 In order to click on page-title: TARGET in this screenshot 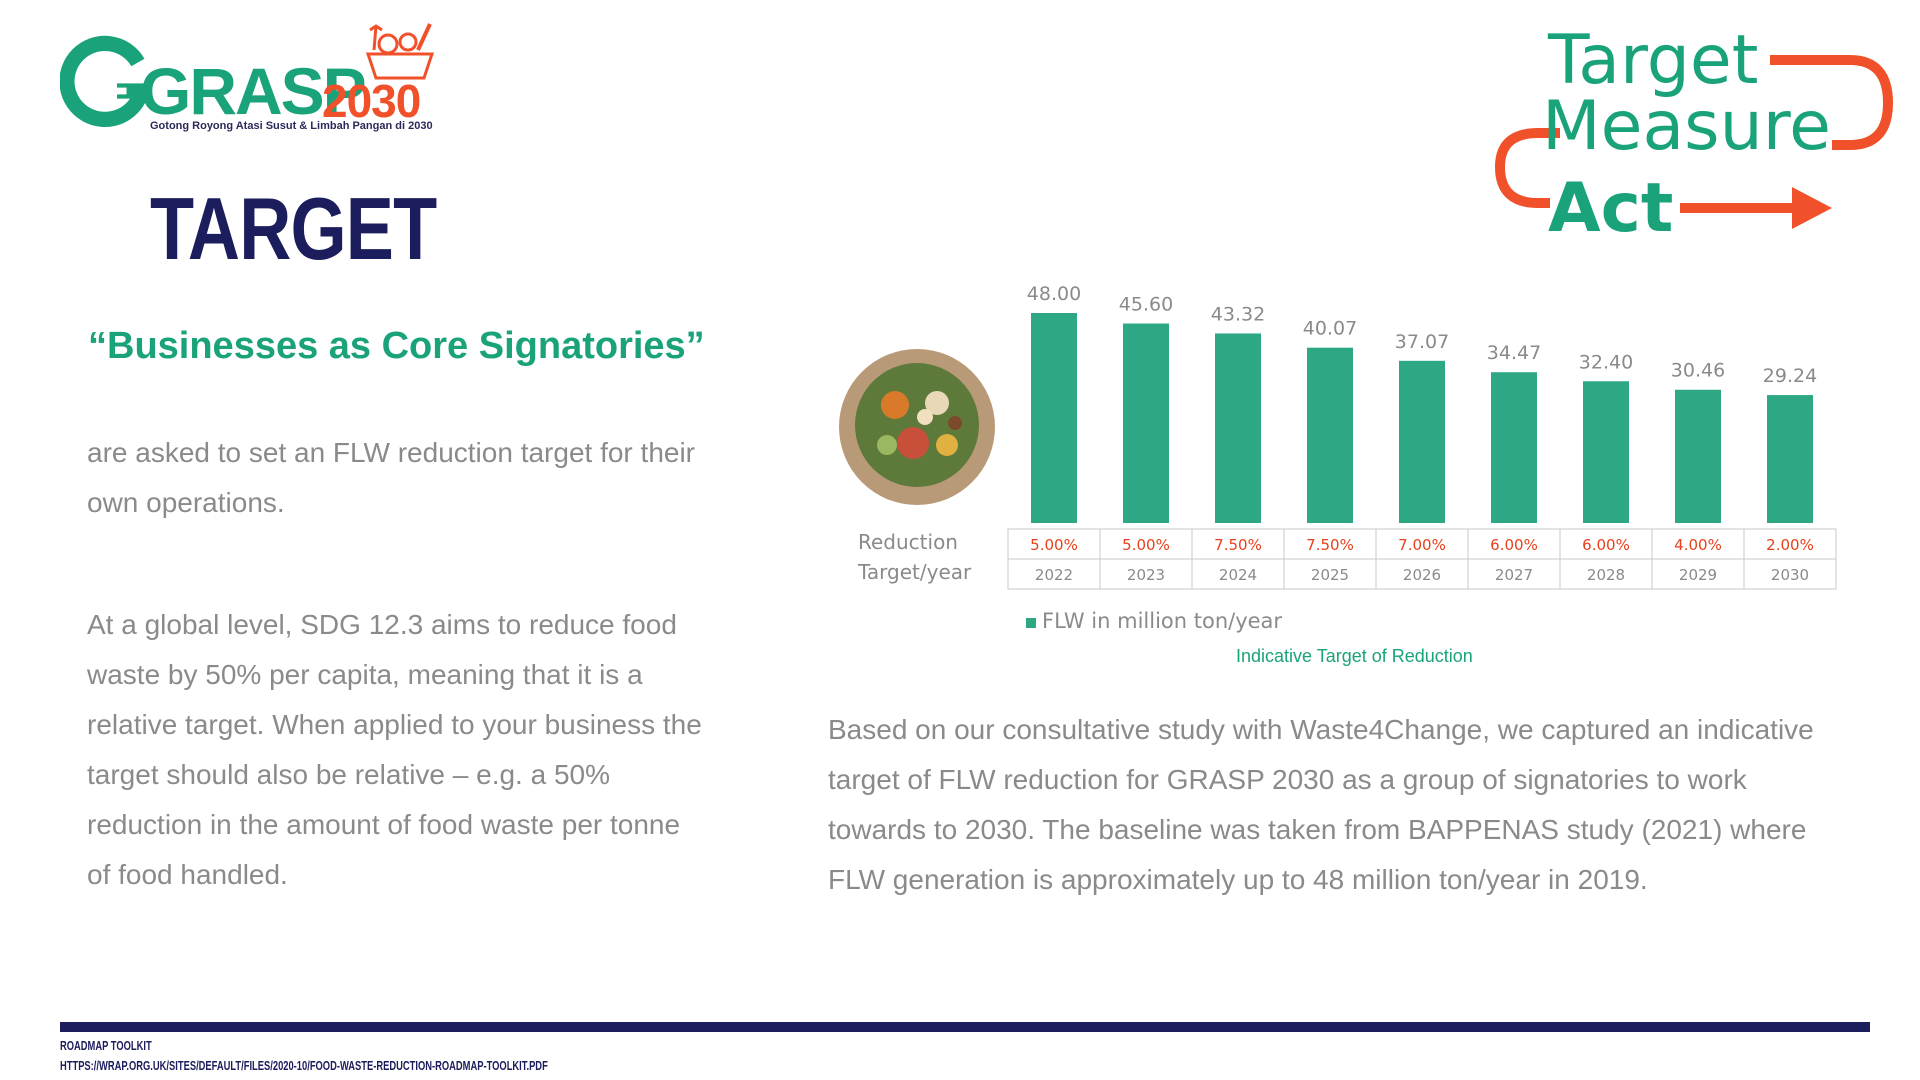, I will do `click(293, 228)`.